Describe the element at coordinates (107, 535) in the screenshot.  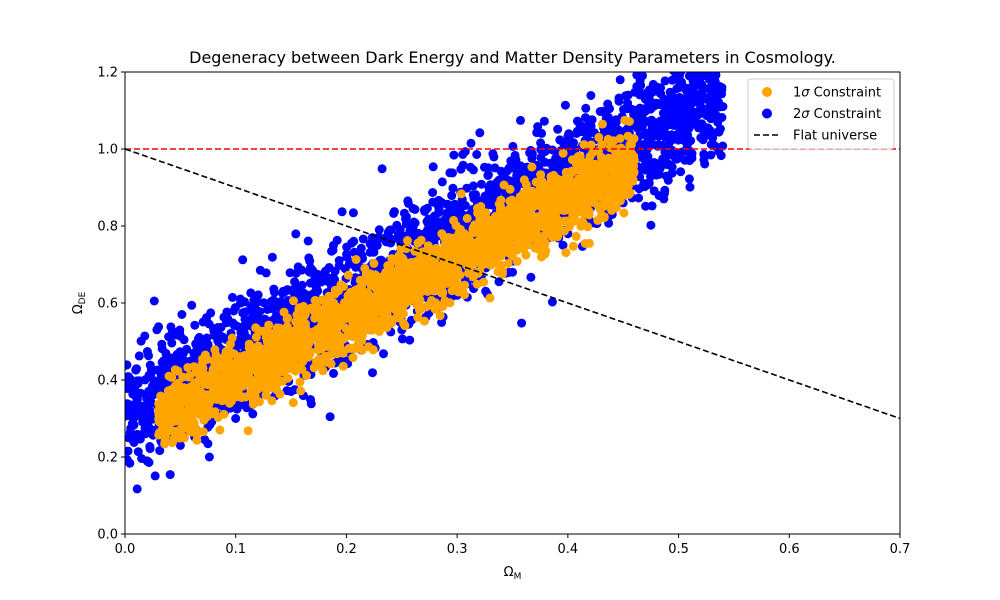
I see `y-tick-label: 0.0` at that location.